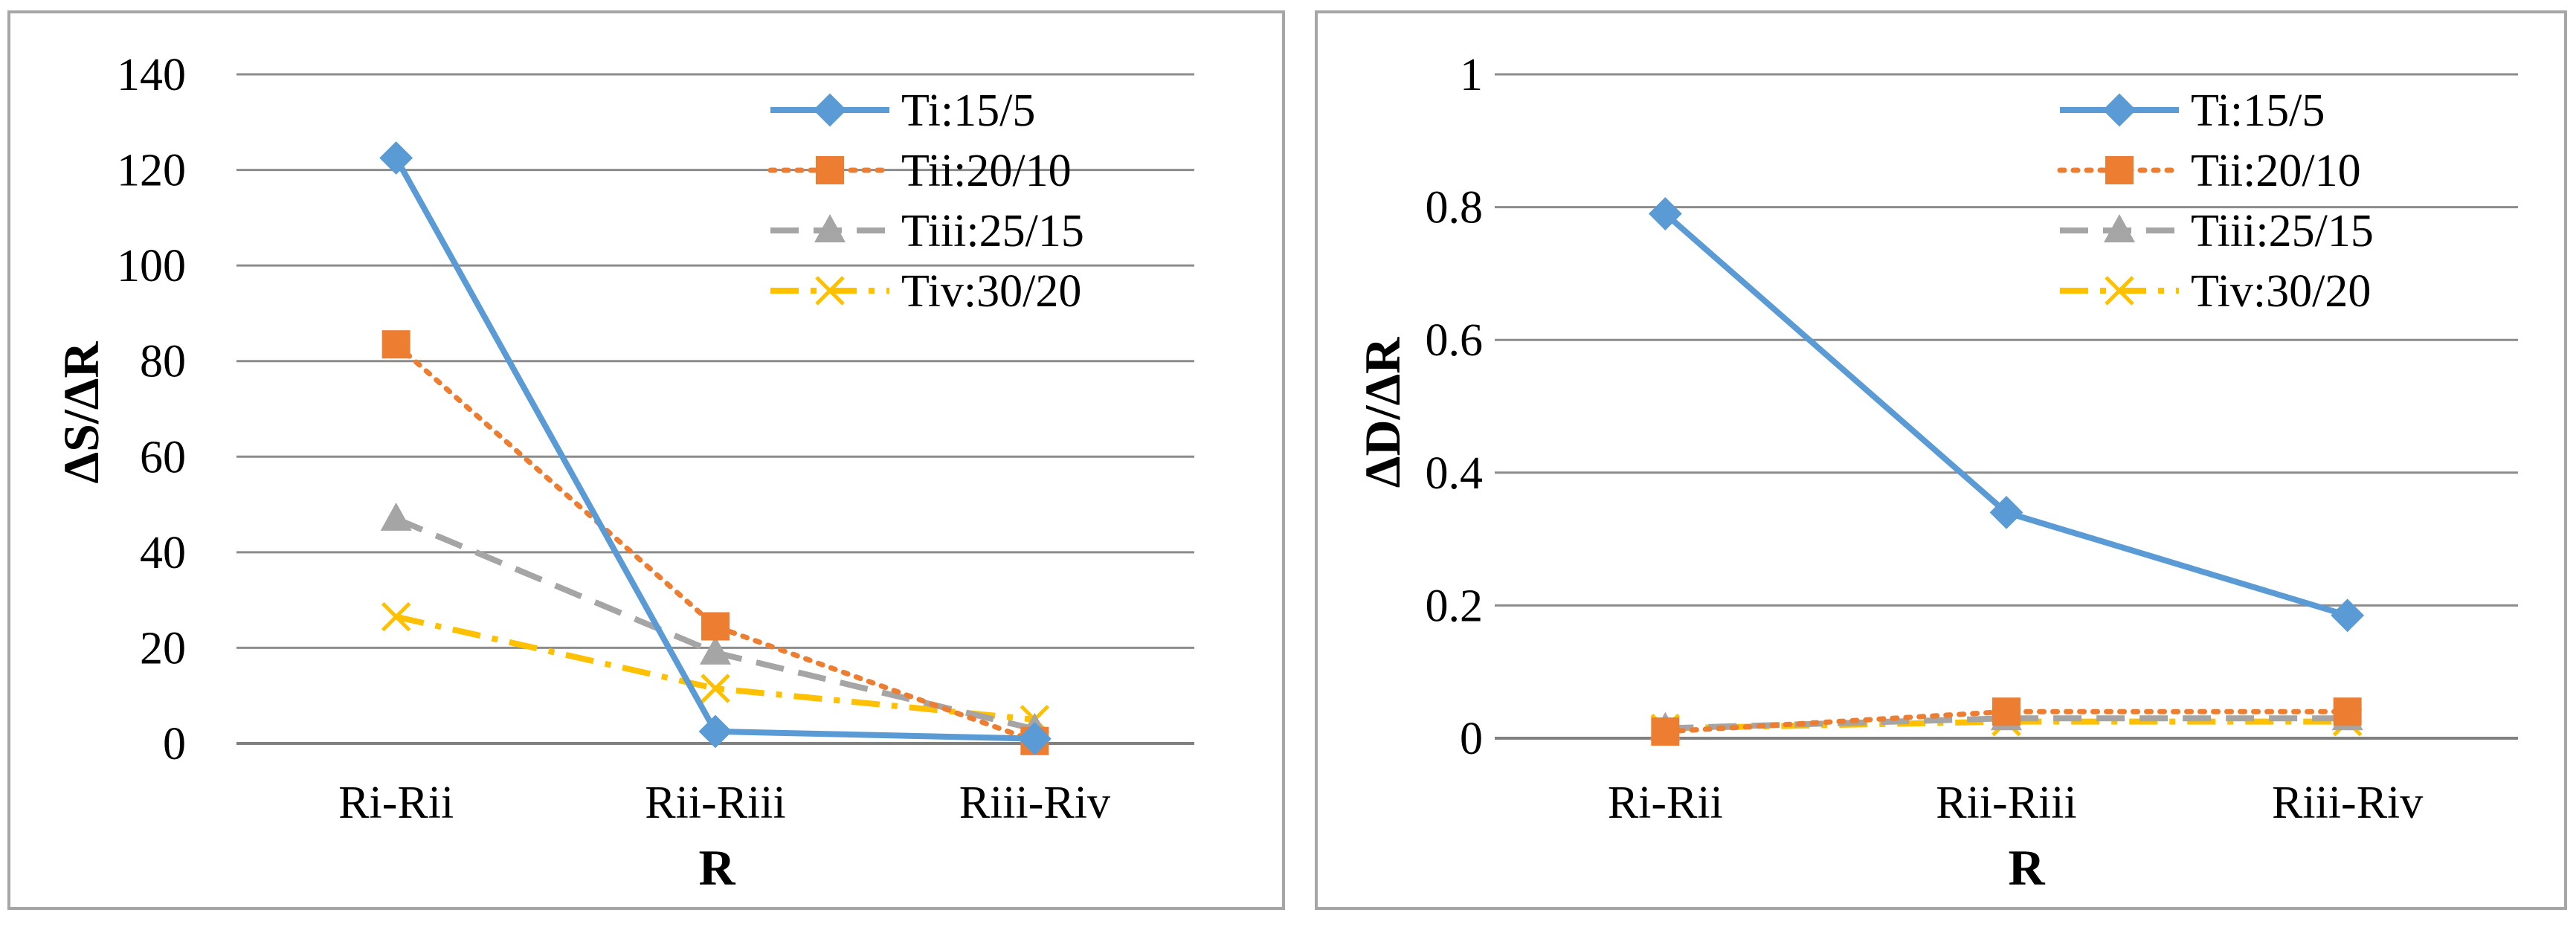  I want to click on y-tick-label: 140, so click(151, 75).